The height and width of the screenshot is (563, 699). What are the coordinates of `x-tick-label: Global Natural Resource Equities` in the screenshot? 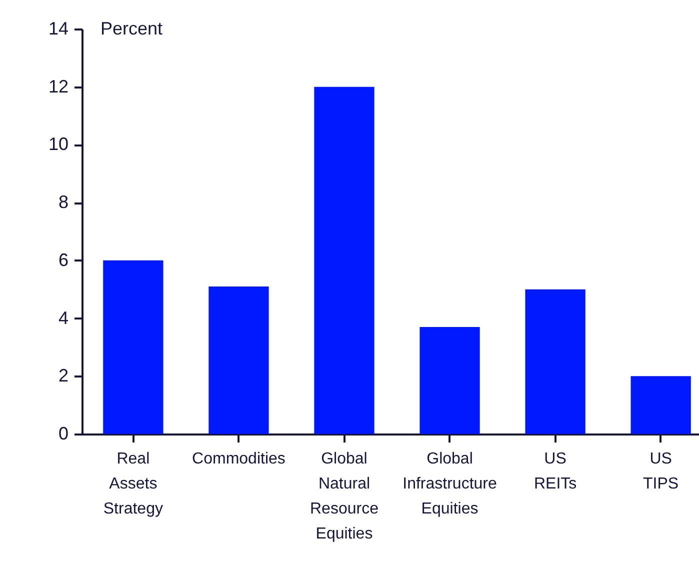 It's located at (344, 496).